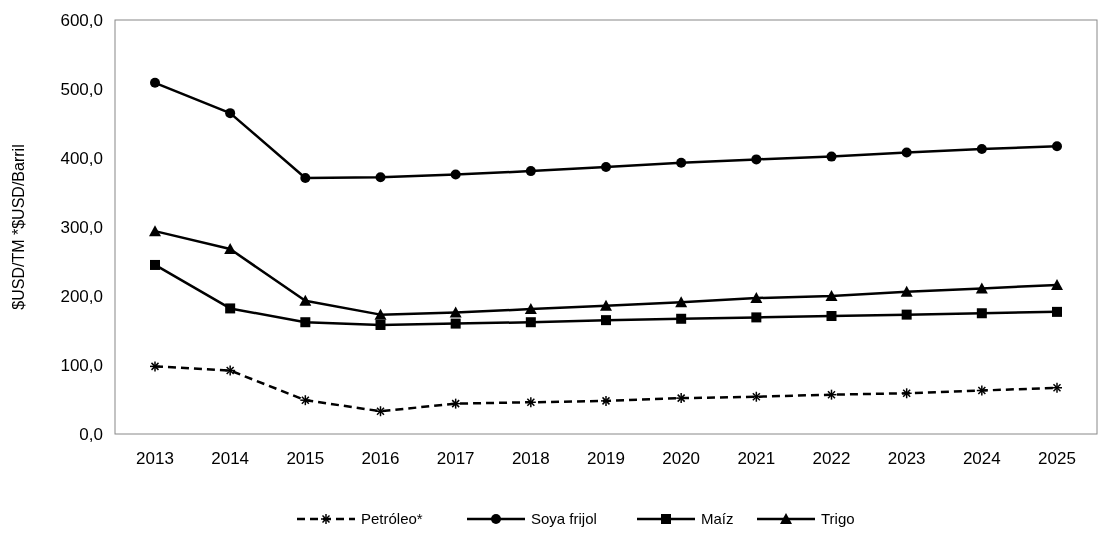  What do you see at coordinates (606, 458) in the screenshot?
I see `x-tick-label: 2019` at bounding box center [606, 458].